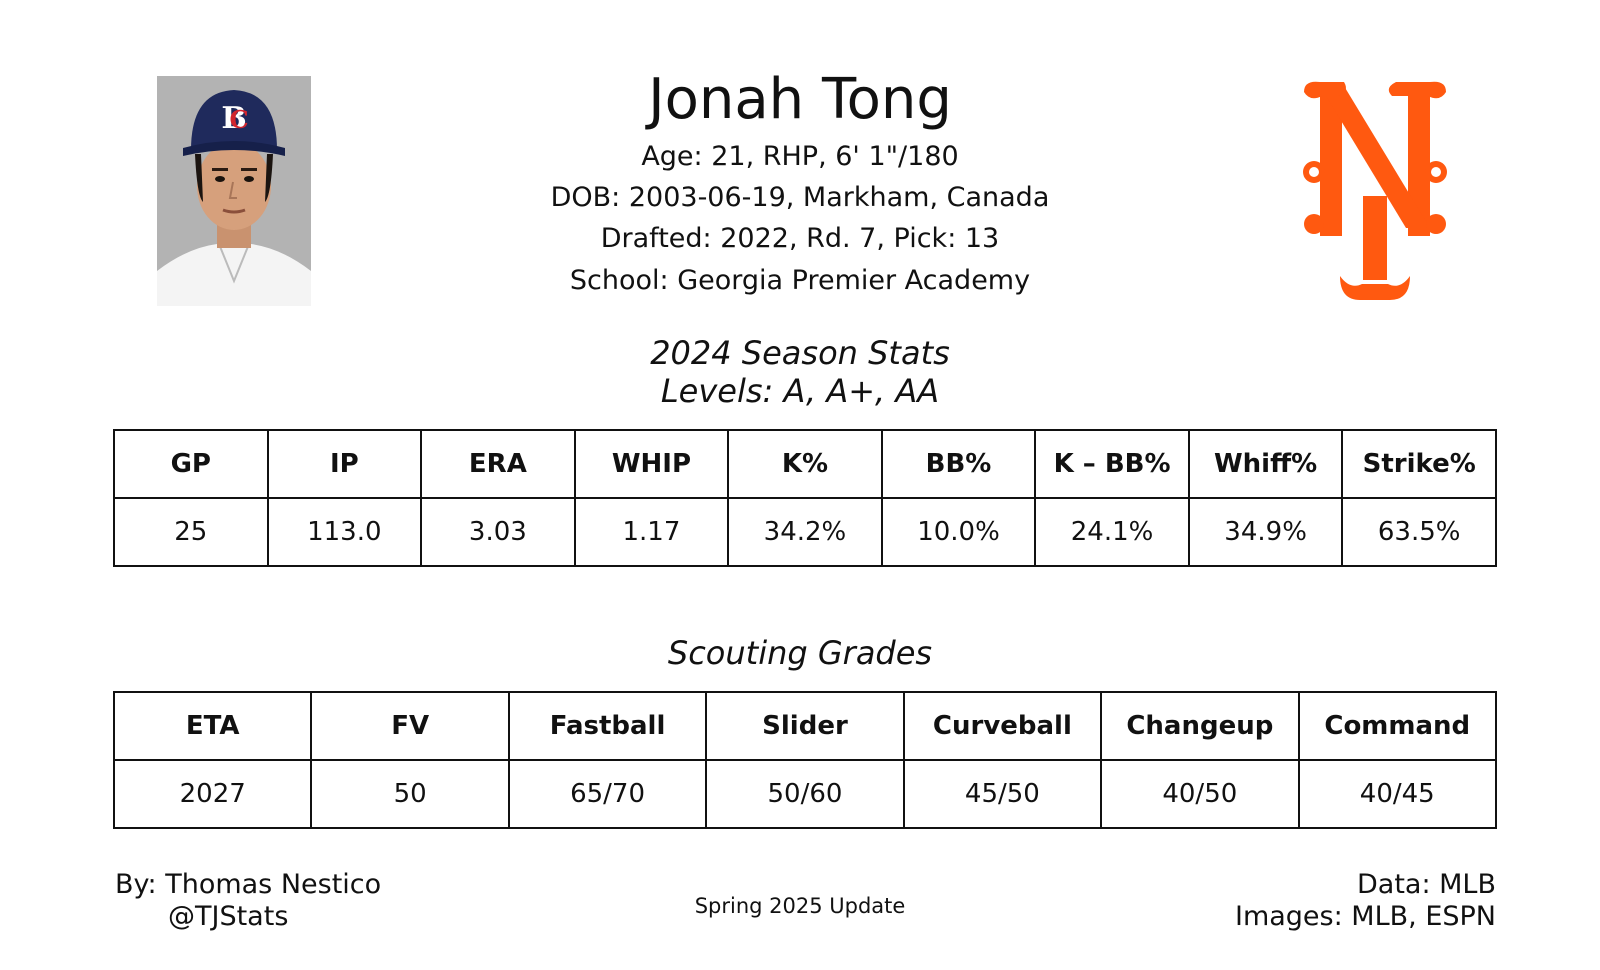 This screenshot has height=970, width=1600. What do you see at coordinates (410, 726) in the screenshot?
I see `header-fv: FV` at bounding box center [410, 726].